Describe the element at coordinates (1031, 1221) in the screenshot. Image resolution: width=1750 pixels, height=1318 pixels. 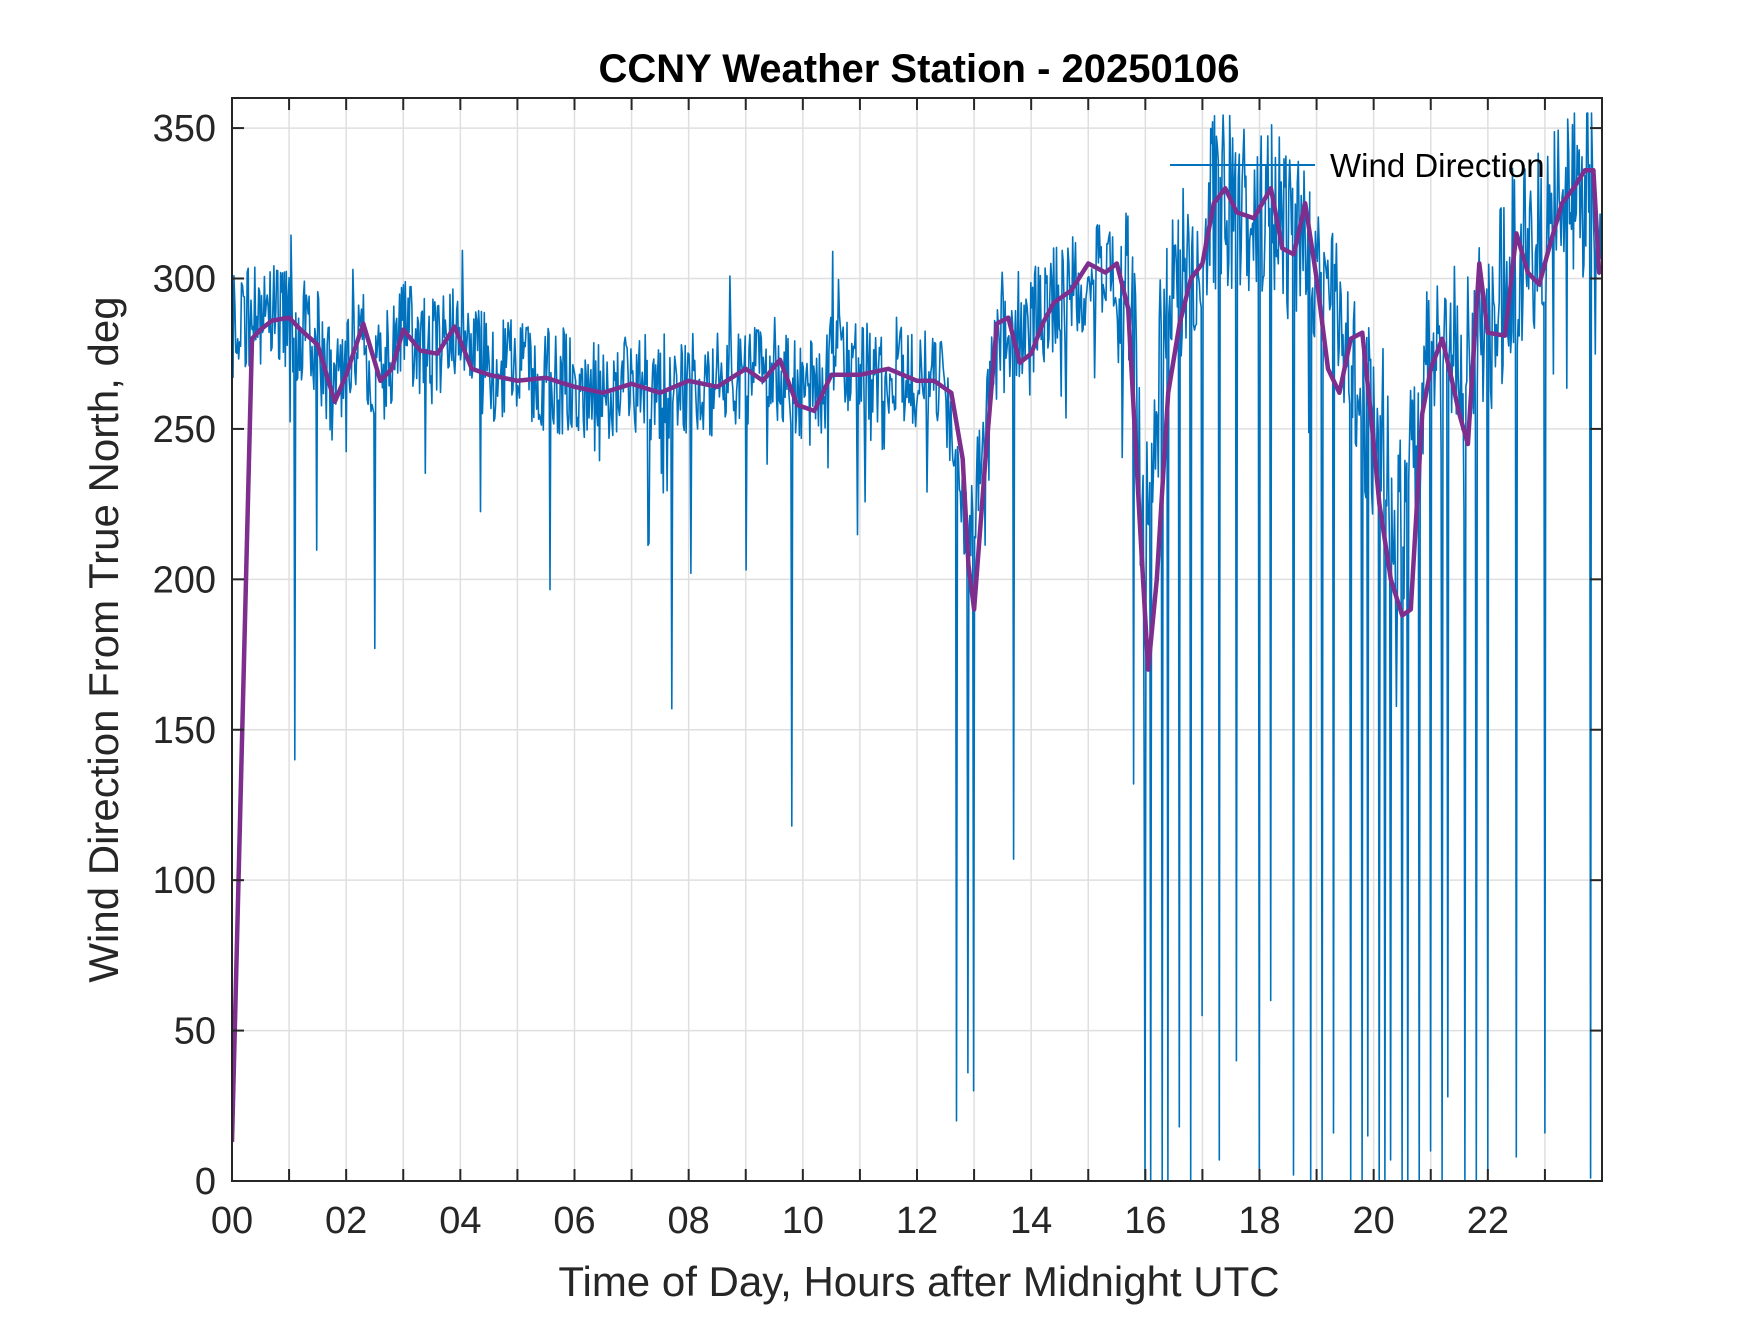
I see `x-tick-label: 14` at that location.